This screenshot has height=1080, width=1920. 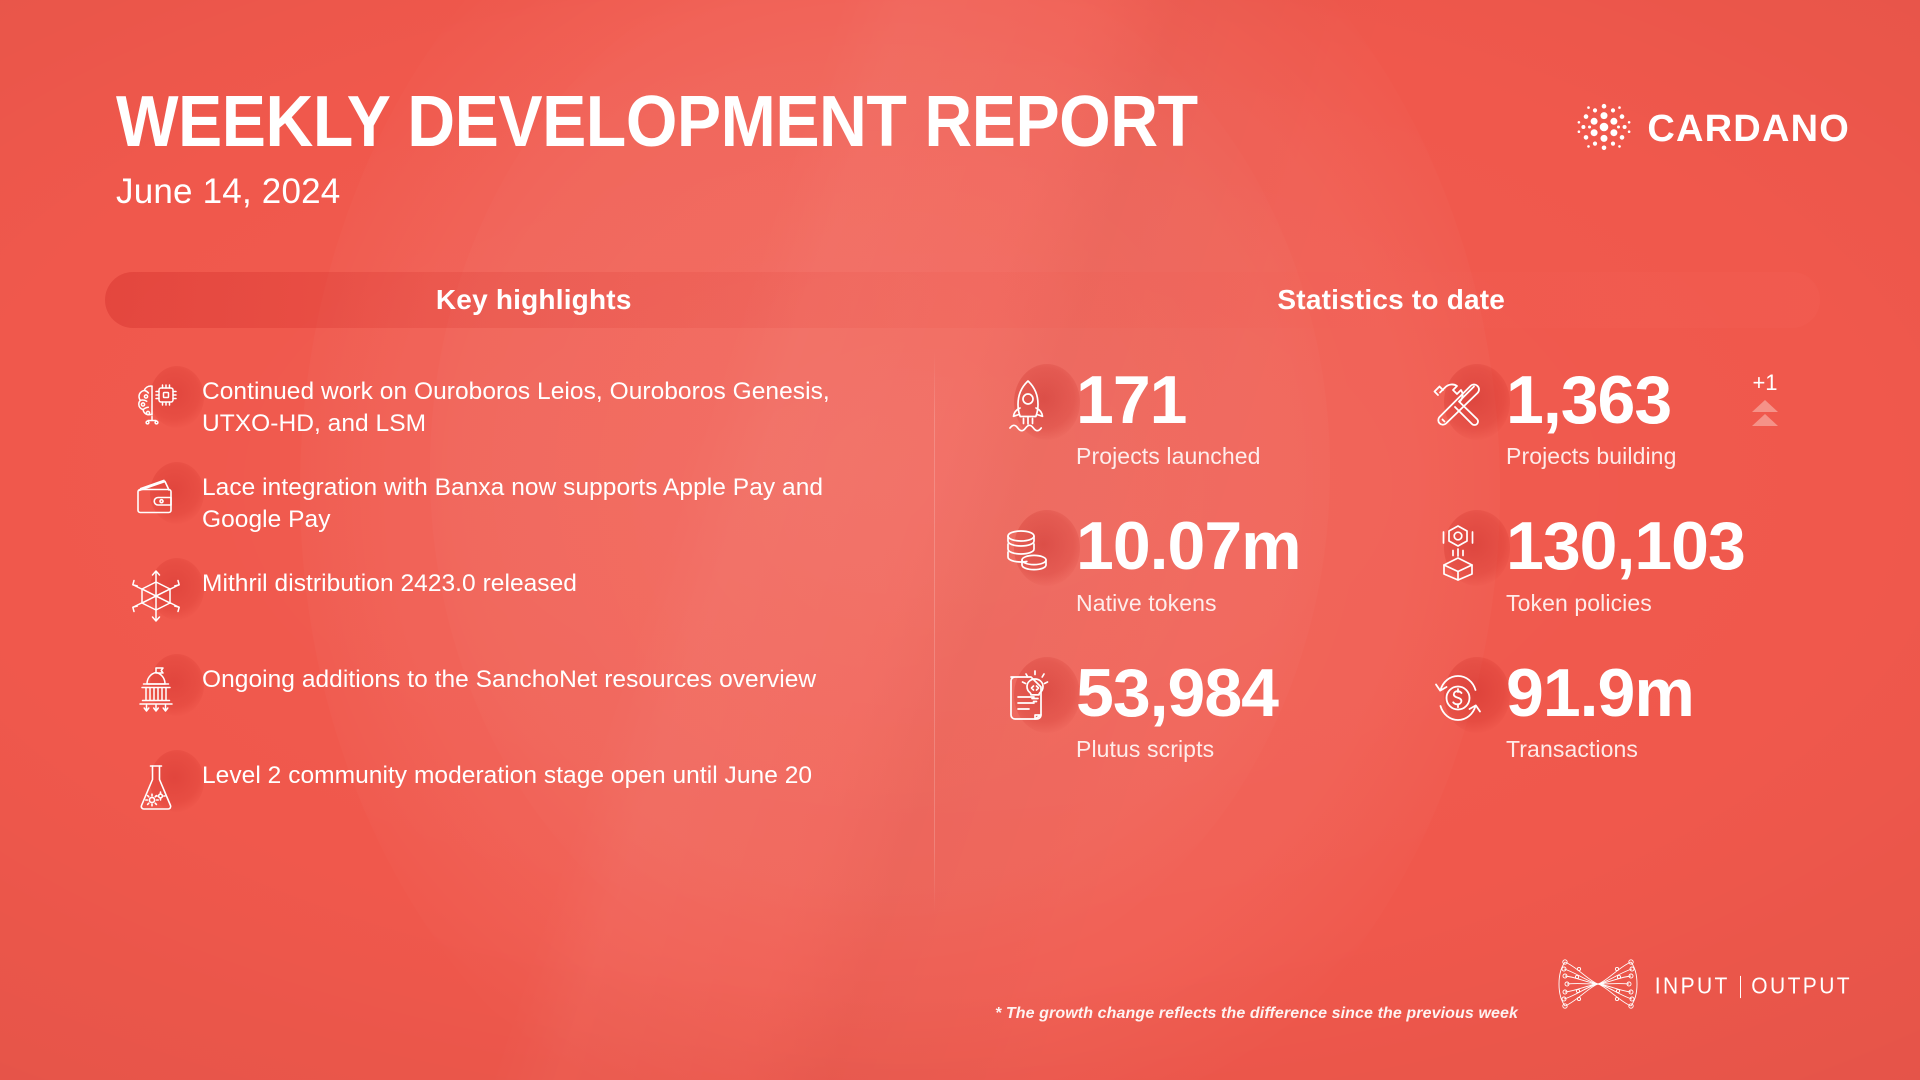 What do you see at coordinates (1765, 416) in the screenshot?
I see `growth-up-arrow-icon` at bounding box center [1765, 416].